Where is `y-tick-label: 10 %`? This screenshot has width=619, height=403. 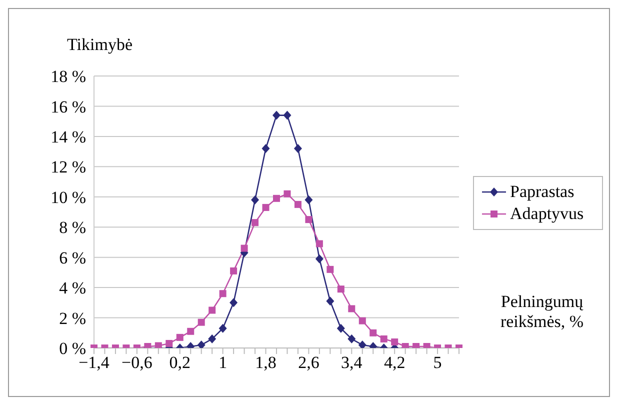
y-tick-label: 10 % is located at coordinates (68, 197).